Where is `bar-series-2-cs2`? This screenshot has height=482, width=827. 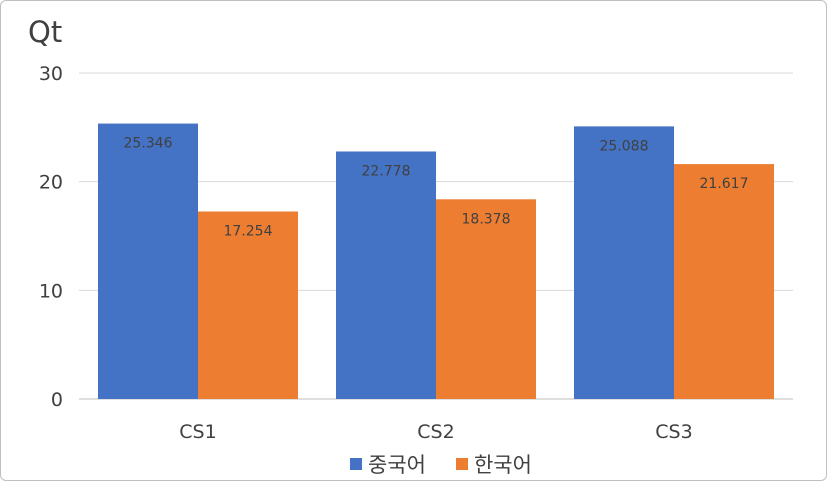
bar-series-2-cs2 is located at coordinates (486, 299).